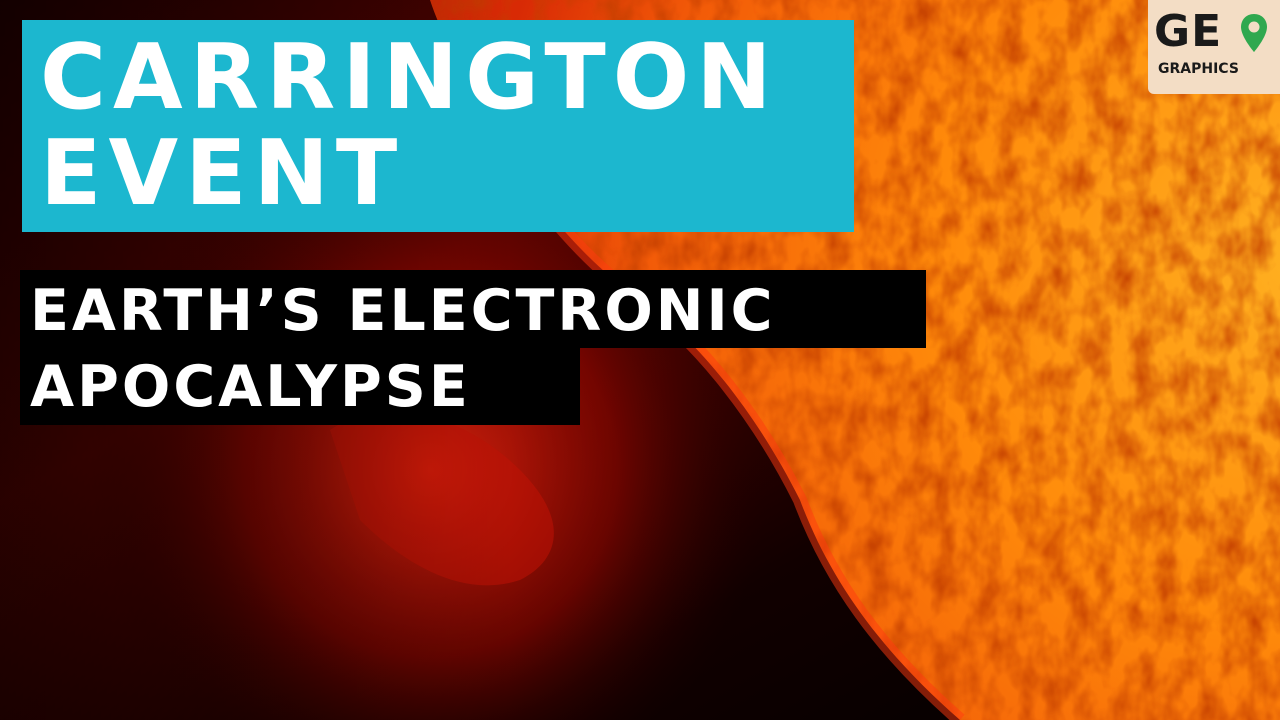 The height and width of the screenshot is (720, 1280). What do you see at coordinates (403, 311) in the screenshot?
I see `subtitle-line-1: EARTH’S ELECTRONIC` at bounding box center [403, 311].